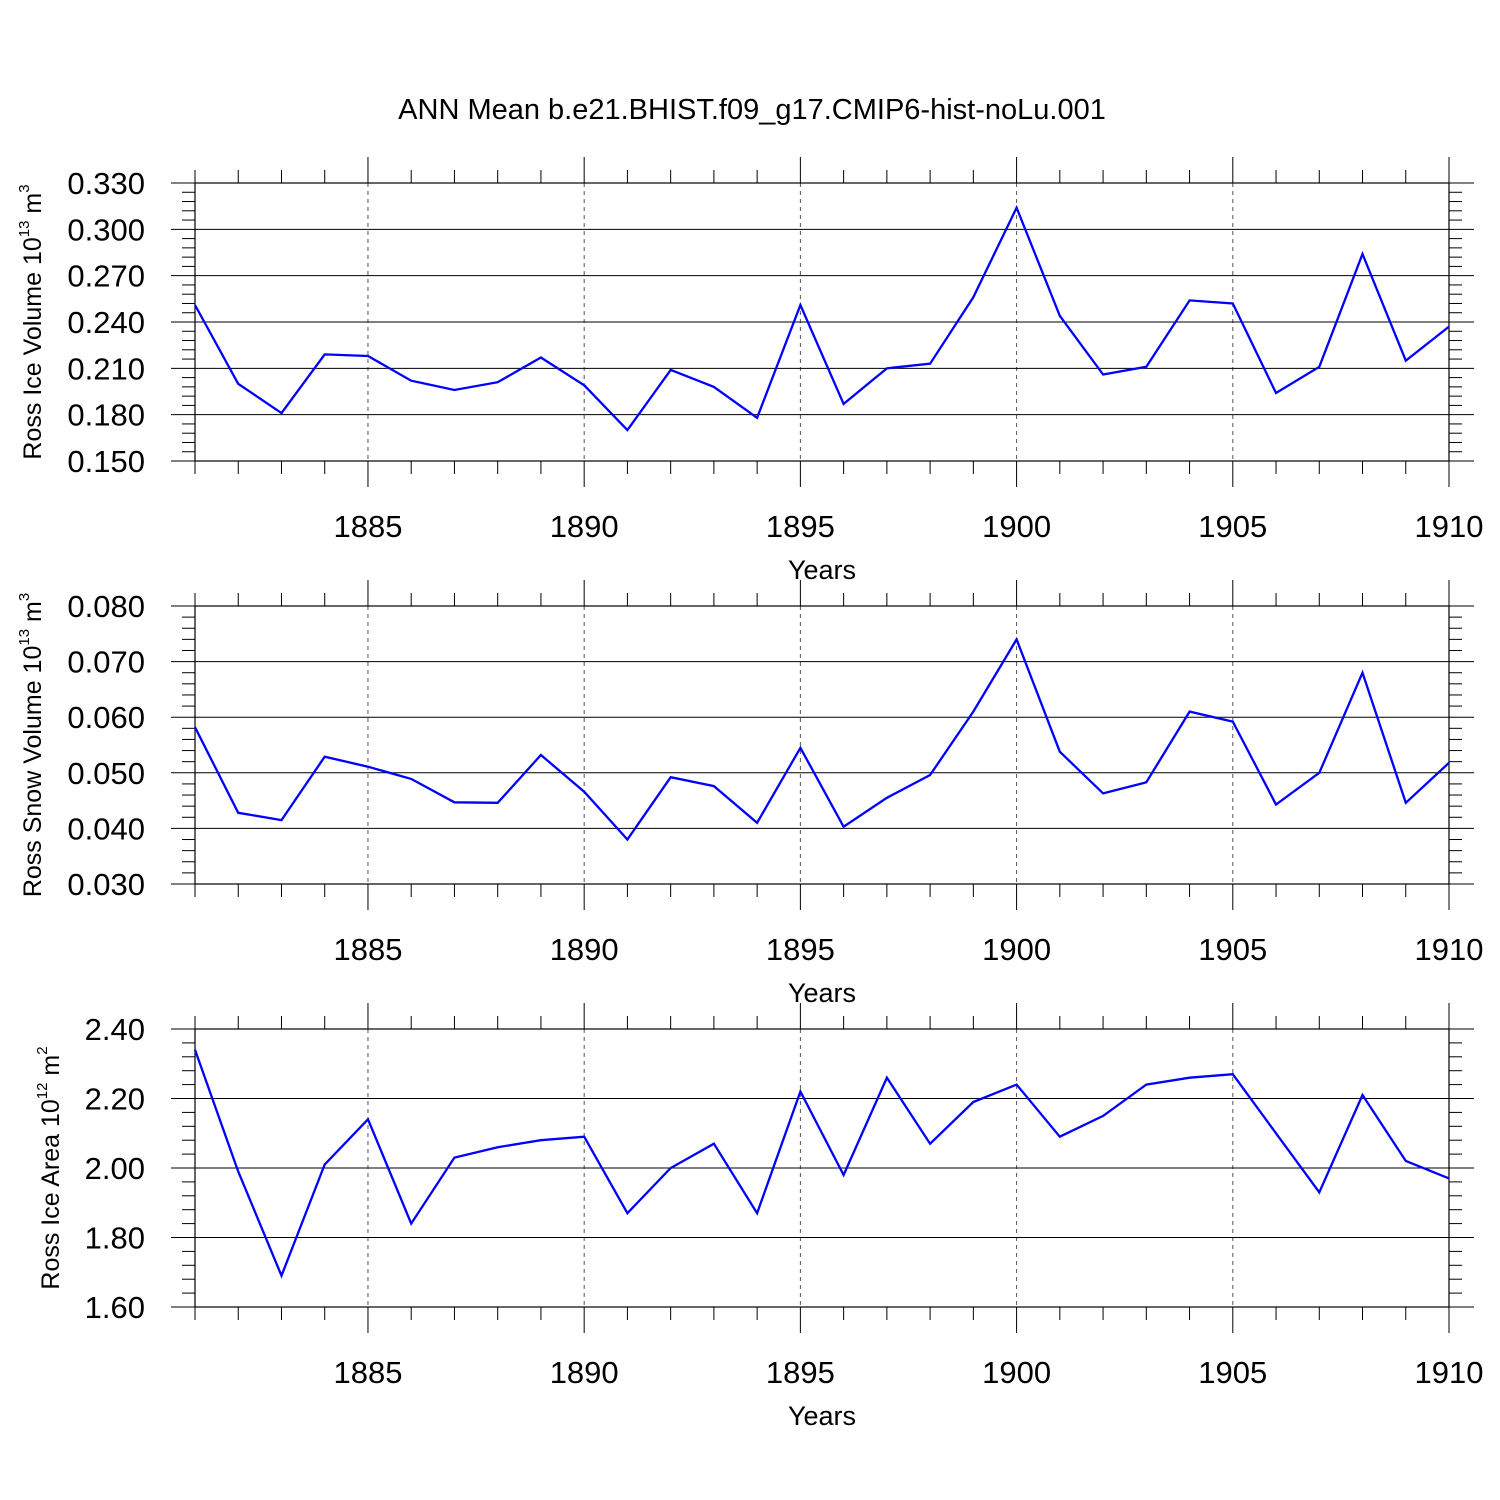 The width and height of the screenshot is (1500, 1500). I want to click on y-tick-label: 0.150, so click(106, 461).